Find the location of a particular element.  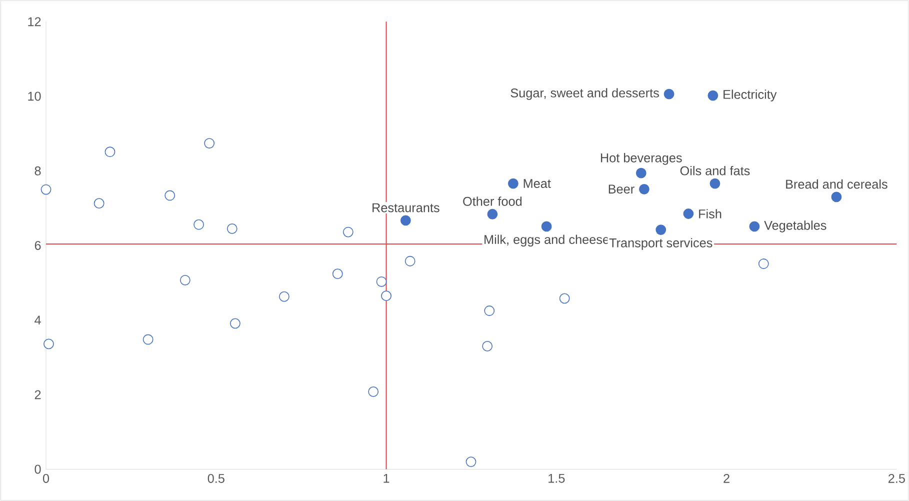

annotation: Bread and cereals is located at coordinates (837, 184).